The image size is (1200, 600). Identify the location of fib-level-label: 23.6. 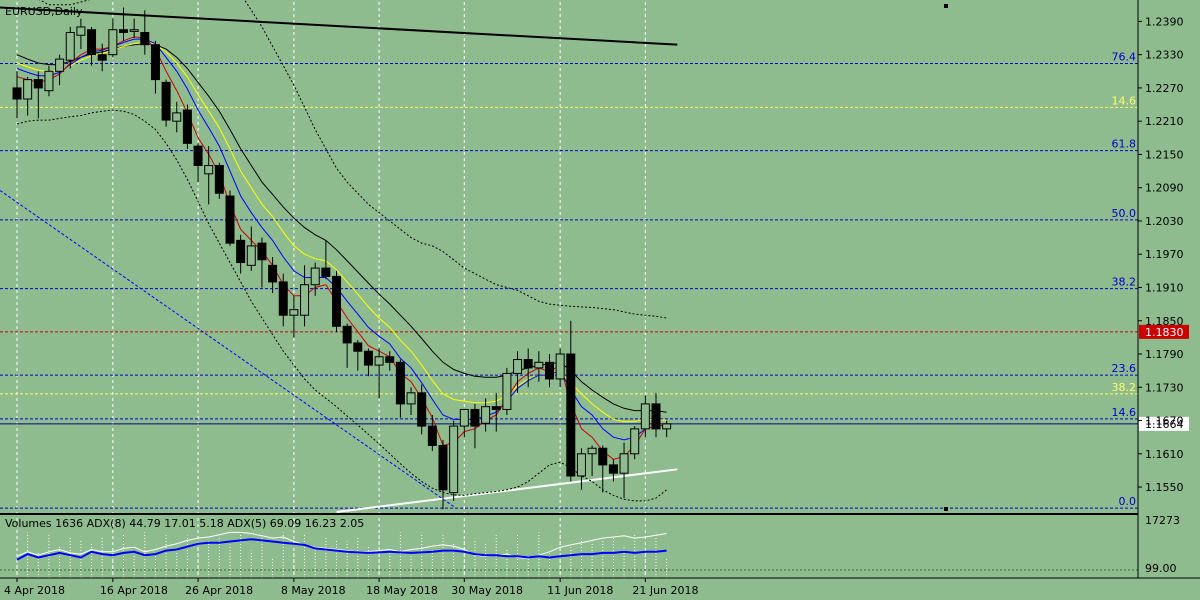
(1124, 368).